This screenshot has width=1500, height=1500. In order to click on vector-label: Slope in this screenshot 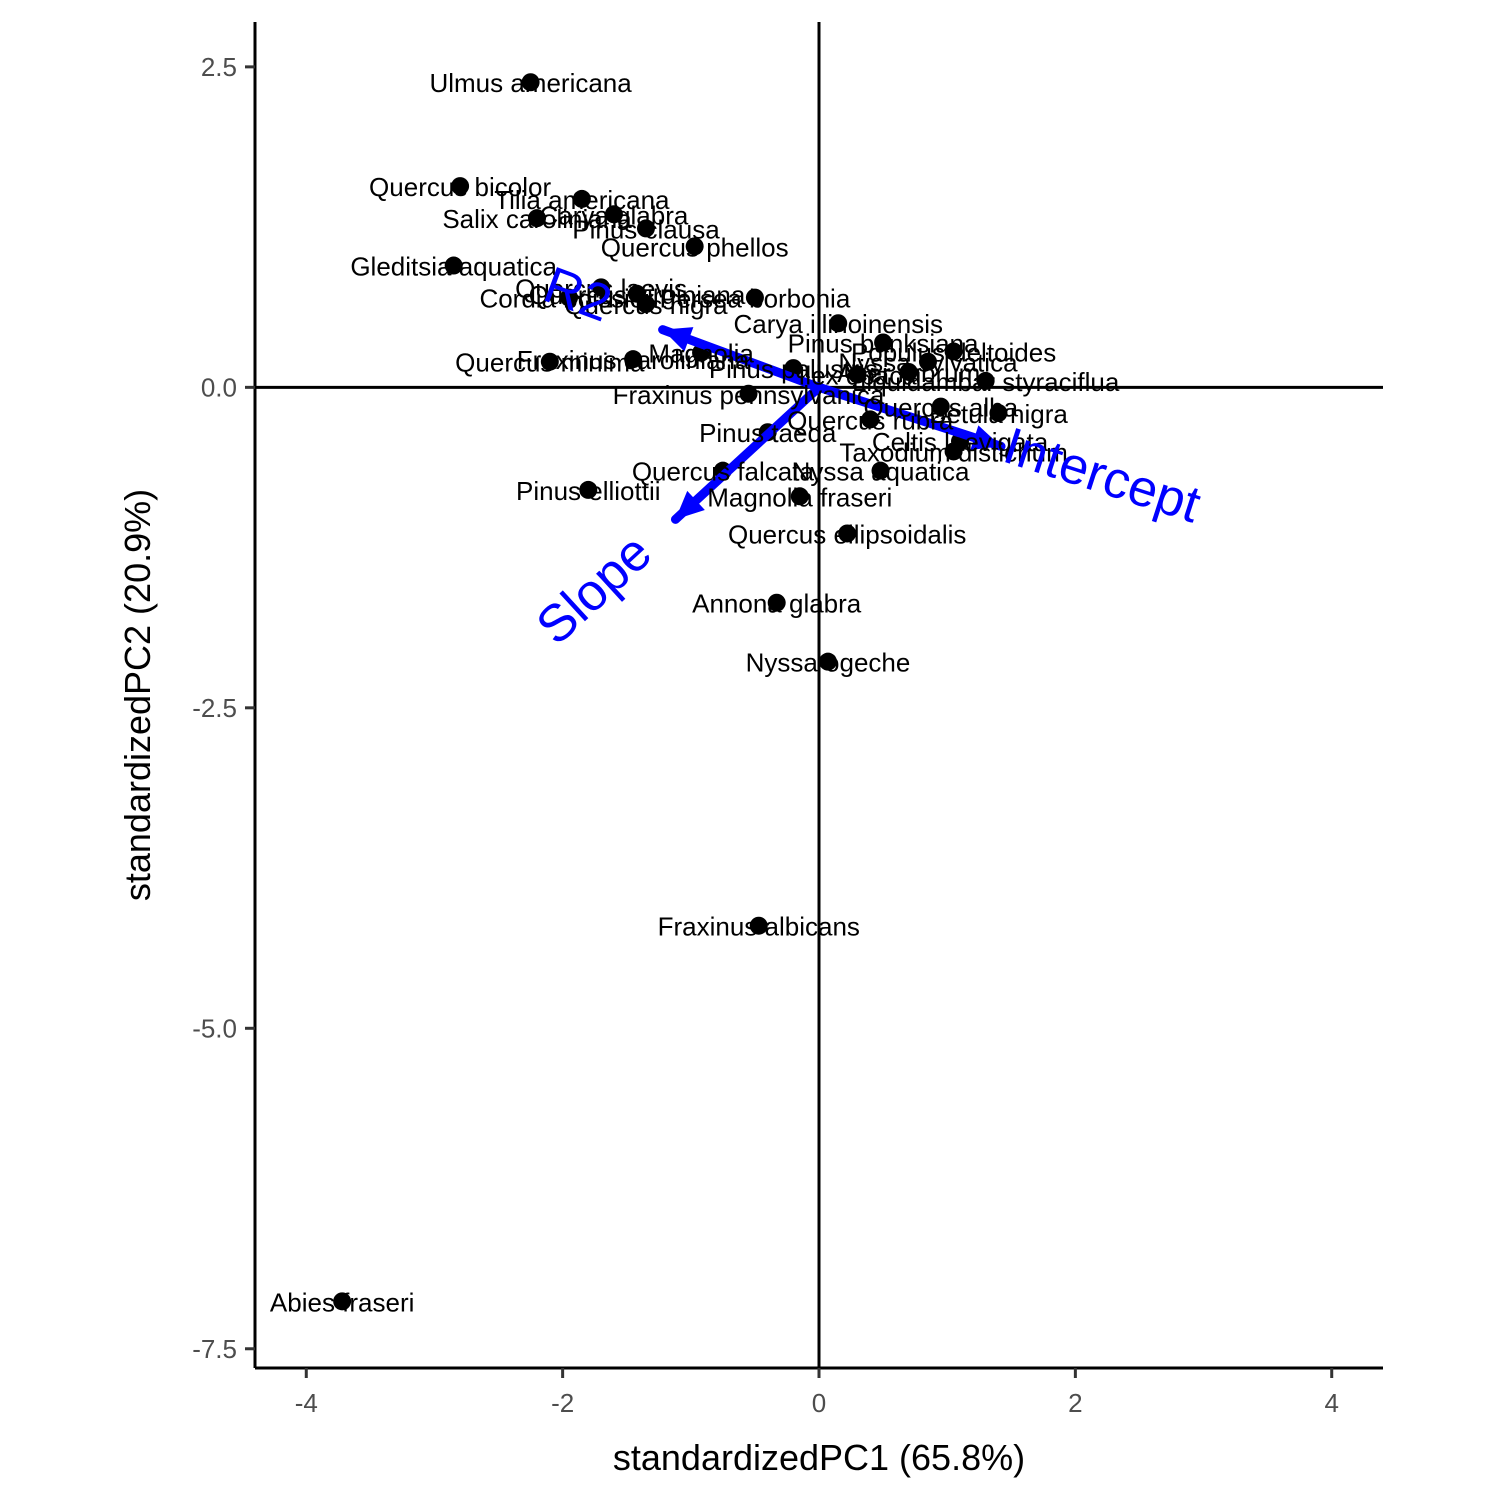, I will do `click(594, 589)`.